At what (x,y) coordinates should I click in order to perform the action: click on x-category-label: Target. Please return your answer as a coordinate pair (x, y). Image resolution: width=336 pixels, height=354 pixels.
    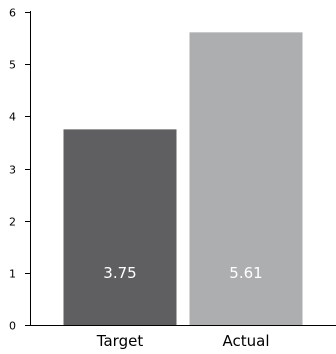
    Looking at the image, I should click on (120, 341).